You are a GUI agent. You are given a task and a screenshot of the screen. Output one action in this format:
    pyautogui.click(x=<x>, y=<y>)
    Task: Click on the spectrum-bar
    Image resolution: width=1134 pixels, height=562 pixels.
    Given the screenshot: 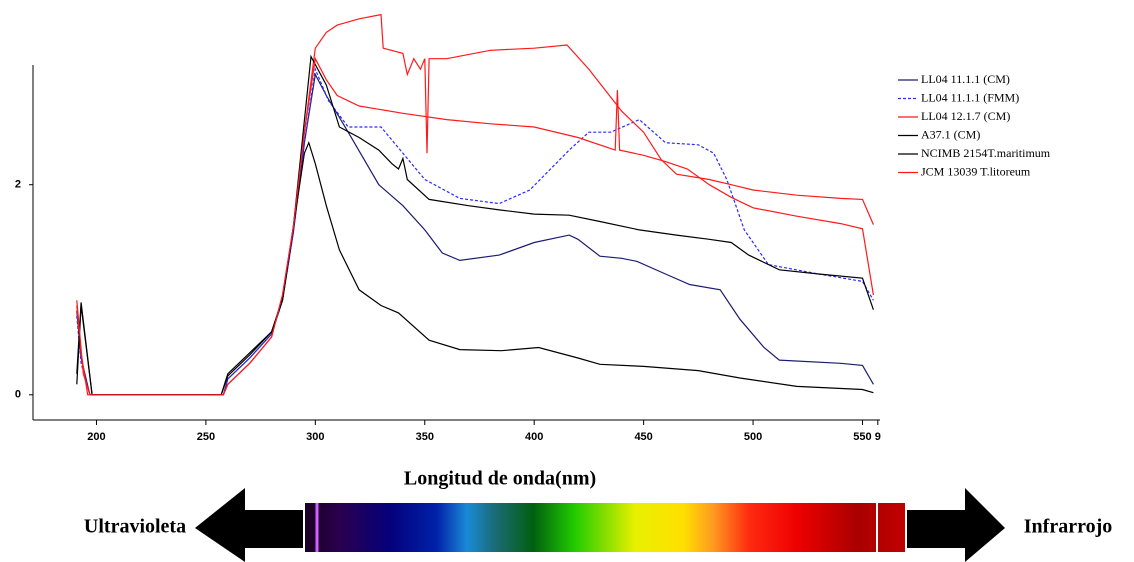 What is the action you would take?
    pyautogui.click(x=605, y=527)
    